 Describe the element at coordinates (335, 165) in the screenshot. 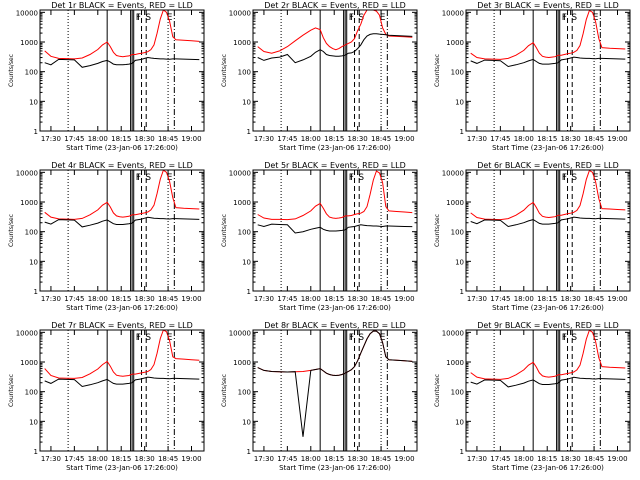

I see `panel-title: Det 5r BLACK = Events, RED = LLD` at that location.